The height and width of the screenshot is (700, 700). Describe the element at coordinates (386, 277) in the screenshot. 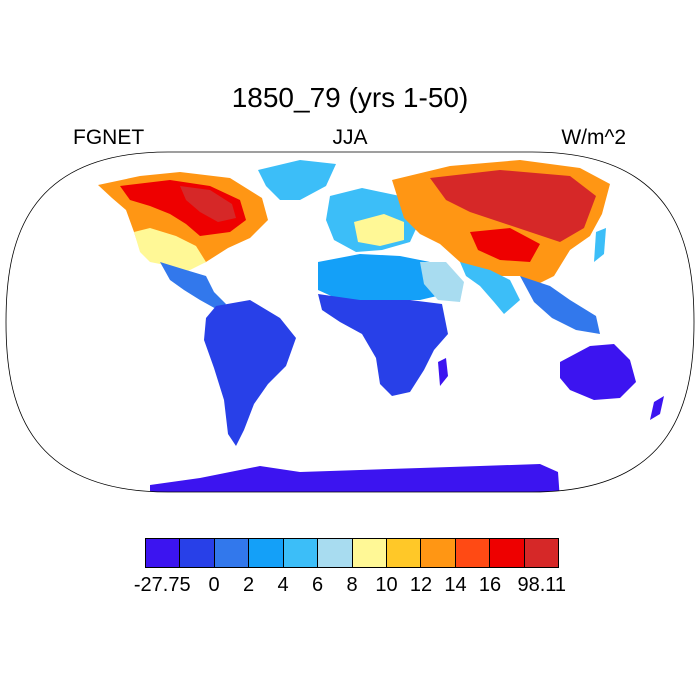

I see `north-africa` at that location.